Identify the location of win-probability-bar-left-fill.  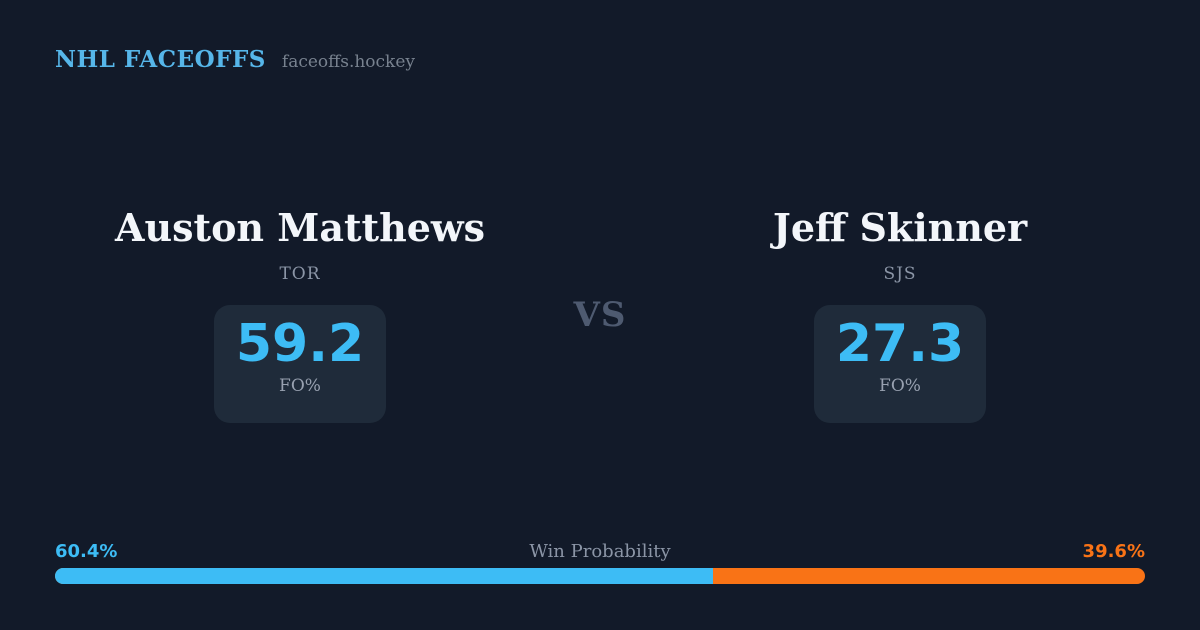
(384, 576).